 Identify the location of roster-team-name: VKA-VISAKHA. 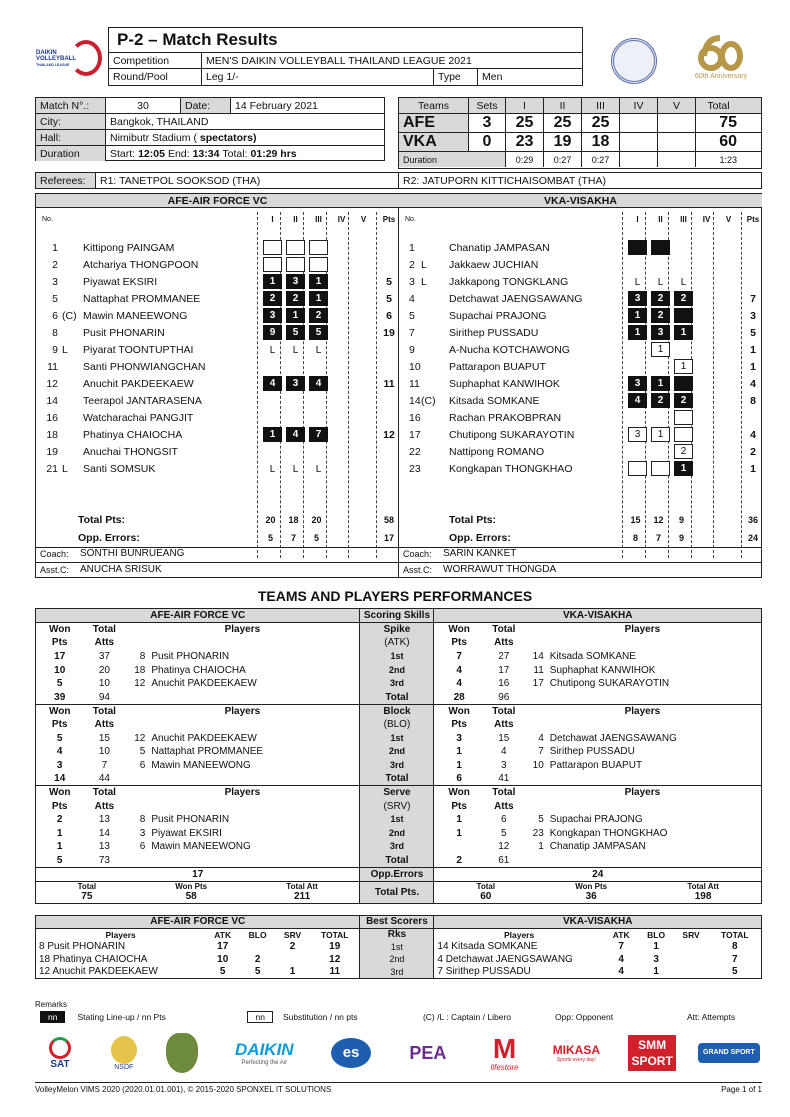
(580, 201).